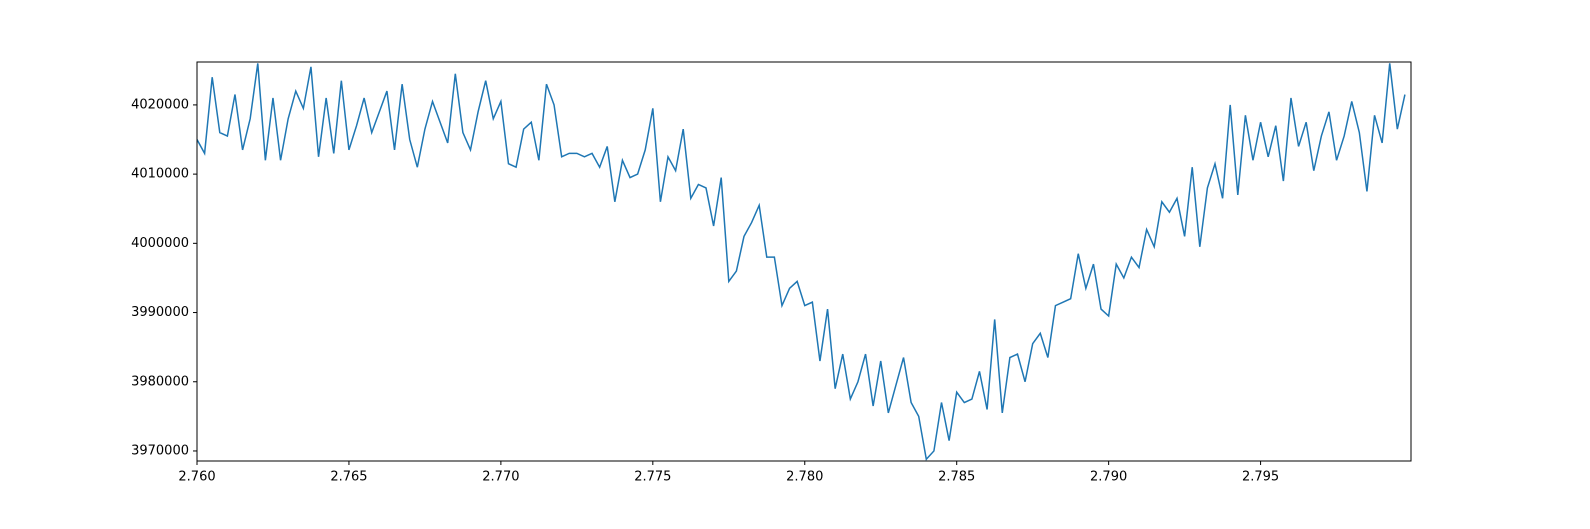 The width and height of the screenshot is (1590, 529). I want to click on y-tick-label: 3990000, so click(160, 312).